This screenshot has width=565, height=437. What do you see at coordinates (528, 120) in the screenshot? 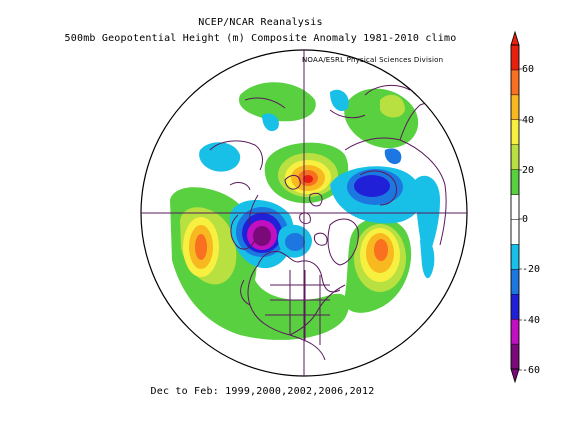
I see `colorbar-tick-label: 40` at bounding box center [528, 120].